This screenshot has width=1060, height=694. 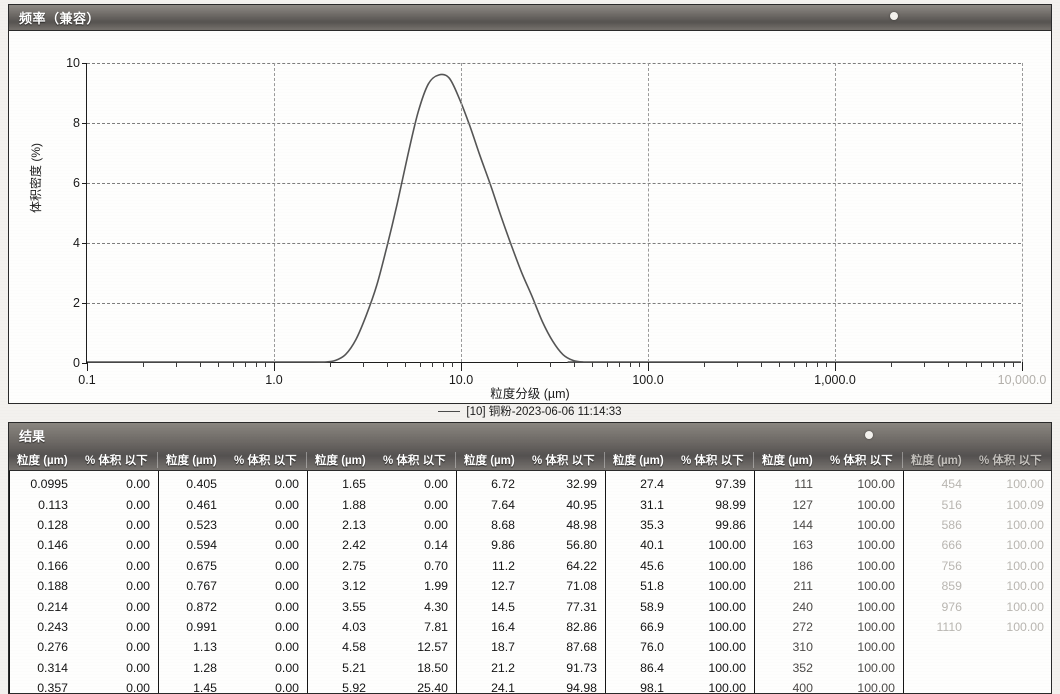 I want to click on y-tick-label: 2, so click(x=76, y=303).